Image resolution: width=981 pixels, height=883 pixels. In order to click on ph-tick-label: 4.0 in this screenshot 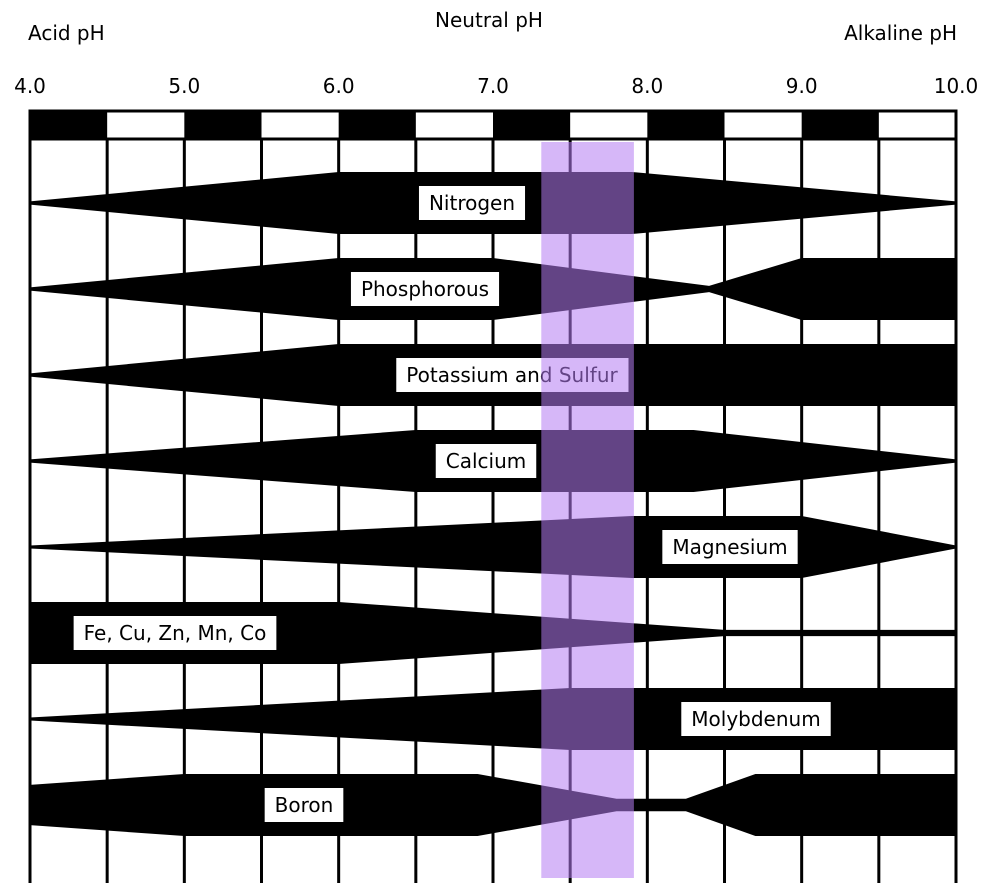, I will do `click(30, 86)`.